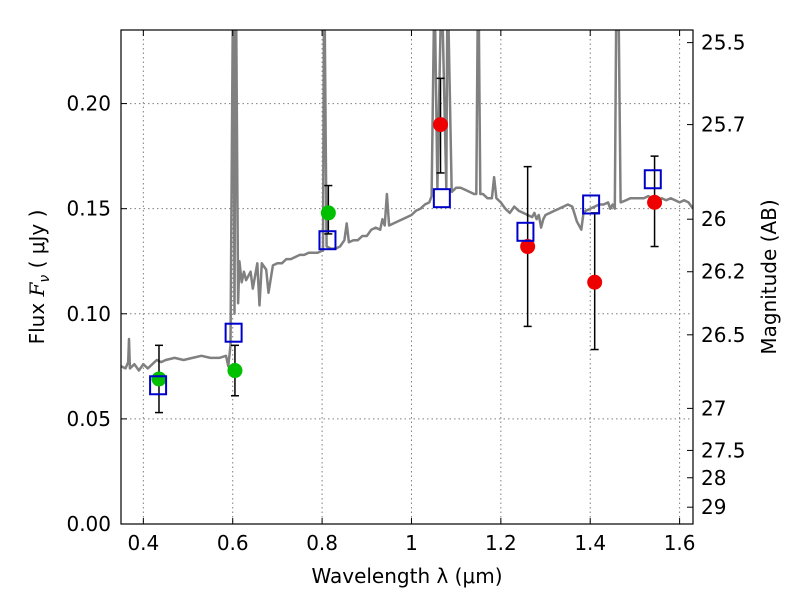  What do you see at coordinates (37, 289) in the screenshot?
I see `y-axis-title-symbol: F` at bounding box center [37, 289].